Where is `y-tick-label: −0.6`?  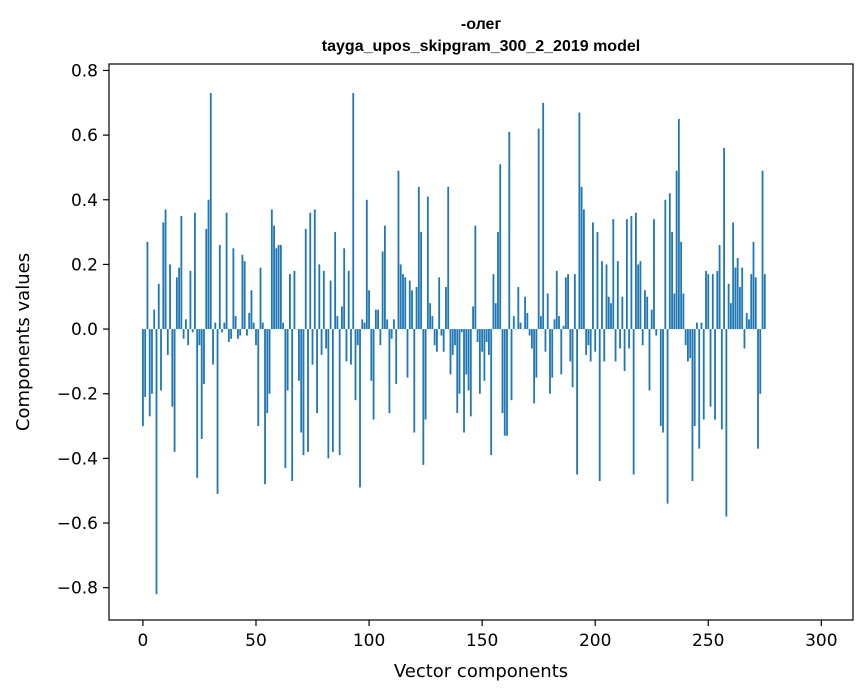
y-tick-label: −0.6 is located at coordinates (77, 524).